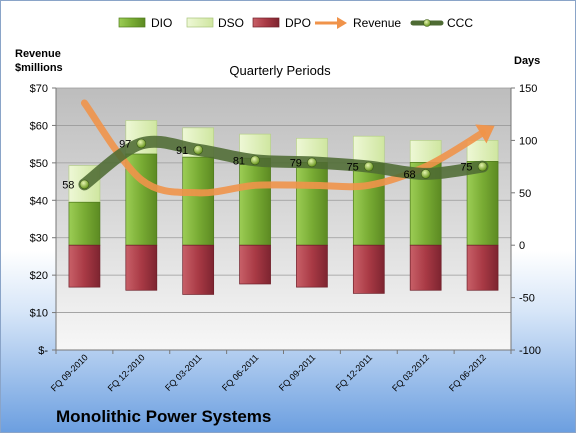  Describe the element at coordinates (266, 22) in the screenshot. I see `legend-swatch-dpo` at that location.